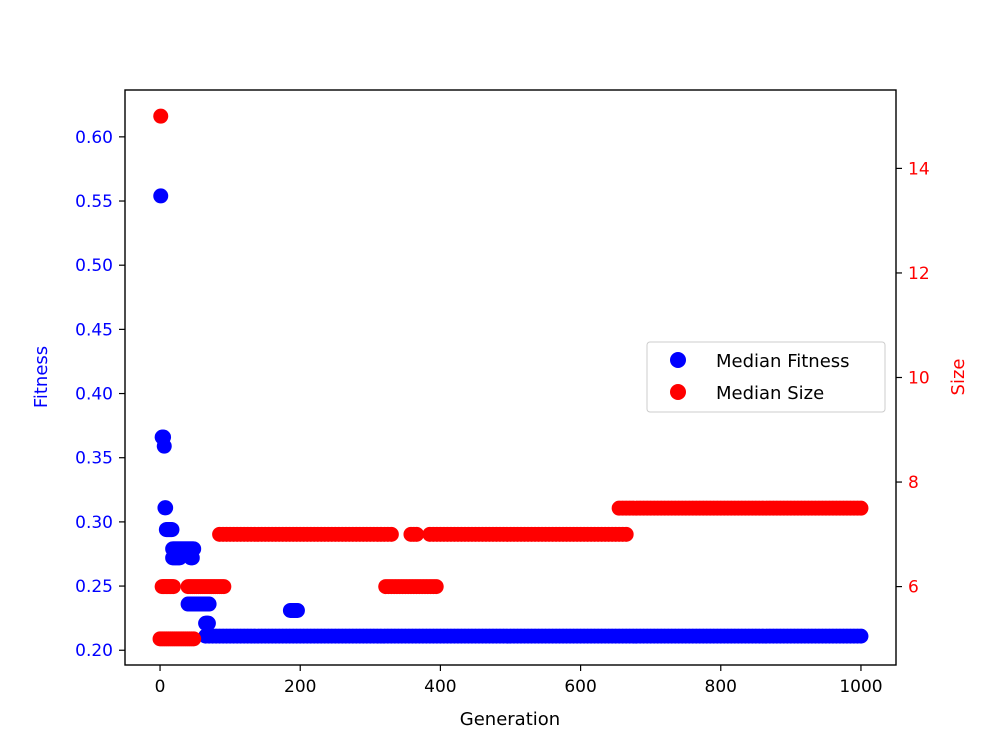 This screenshot has width=996, height=747. I want to click on left-y-tick-label: 0.40, so click(94, 395).